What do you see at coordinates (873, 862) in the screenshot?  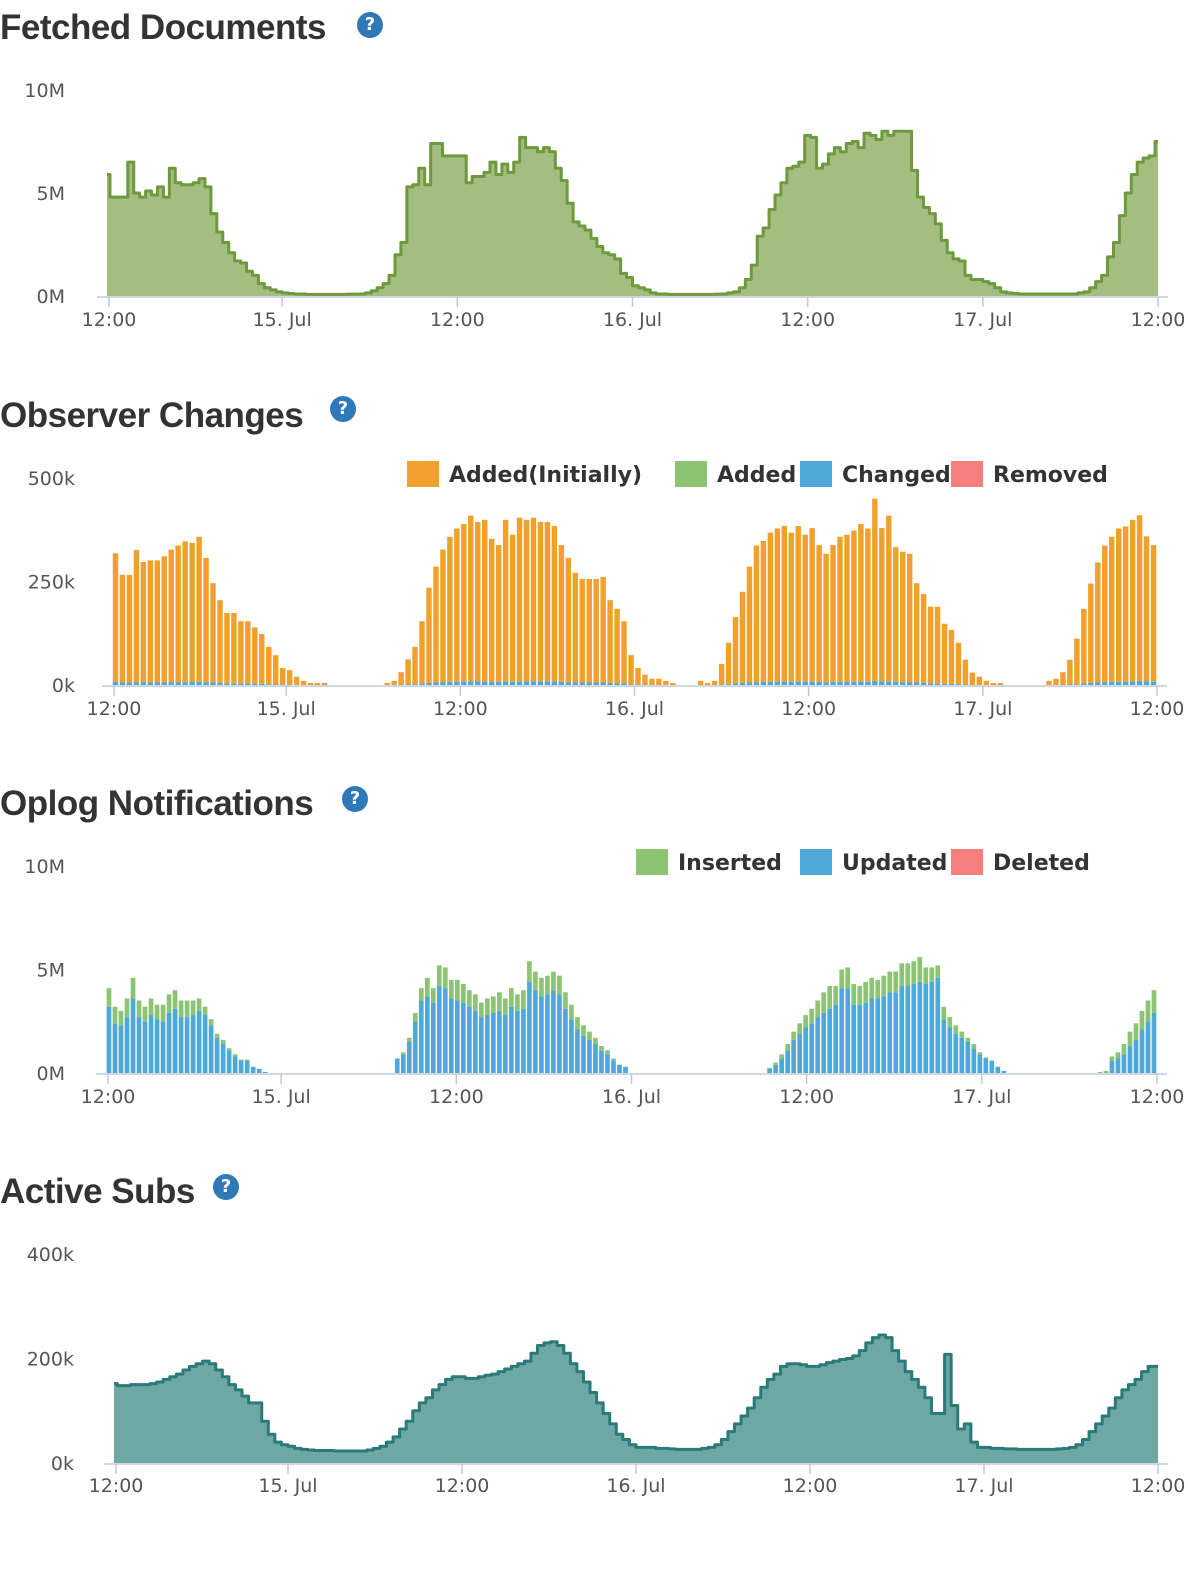 I see `legend-item: Updated` at bounding box center [873, 862].